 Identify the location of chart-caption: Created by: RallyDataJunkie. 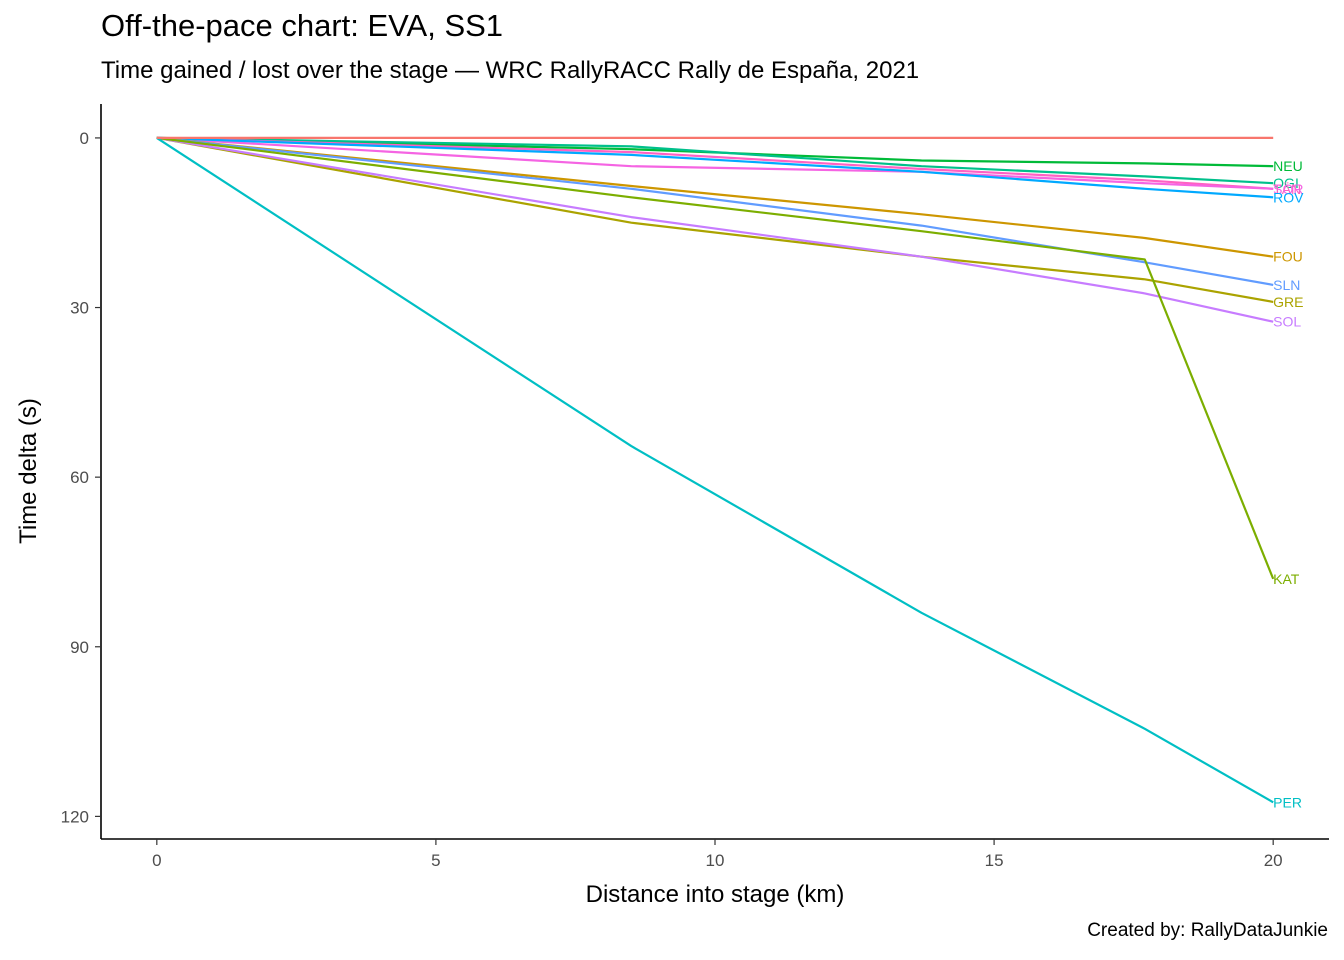
(1207, 930).